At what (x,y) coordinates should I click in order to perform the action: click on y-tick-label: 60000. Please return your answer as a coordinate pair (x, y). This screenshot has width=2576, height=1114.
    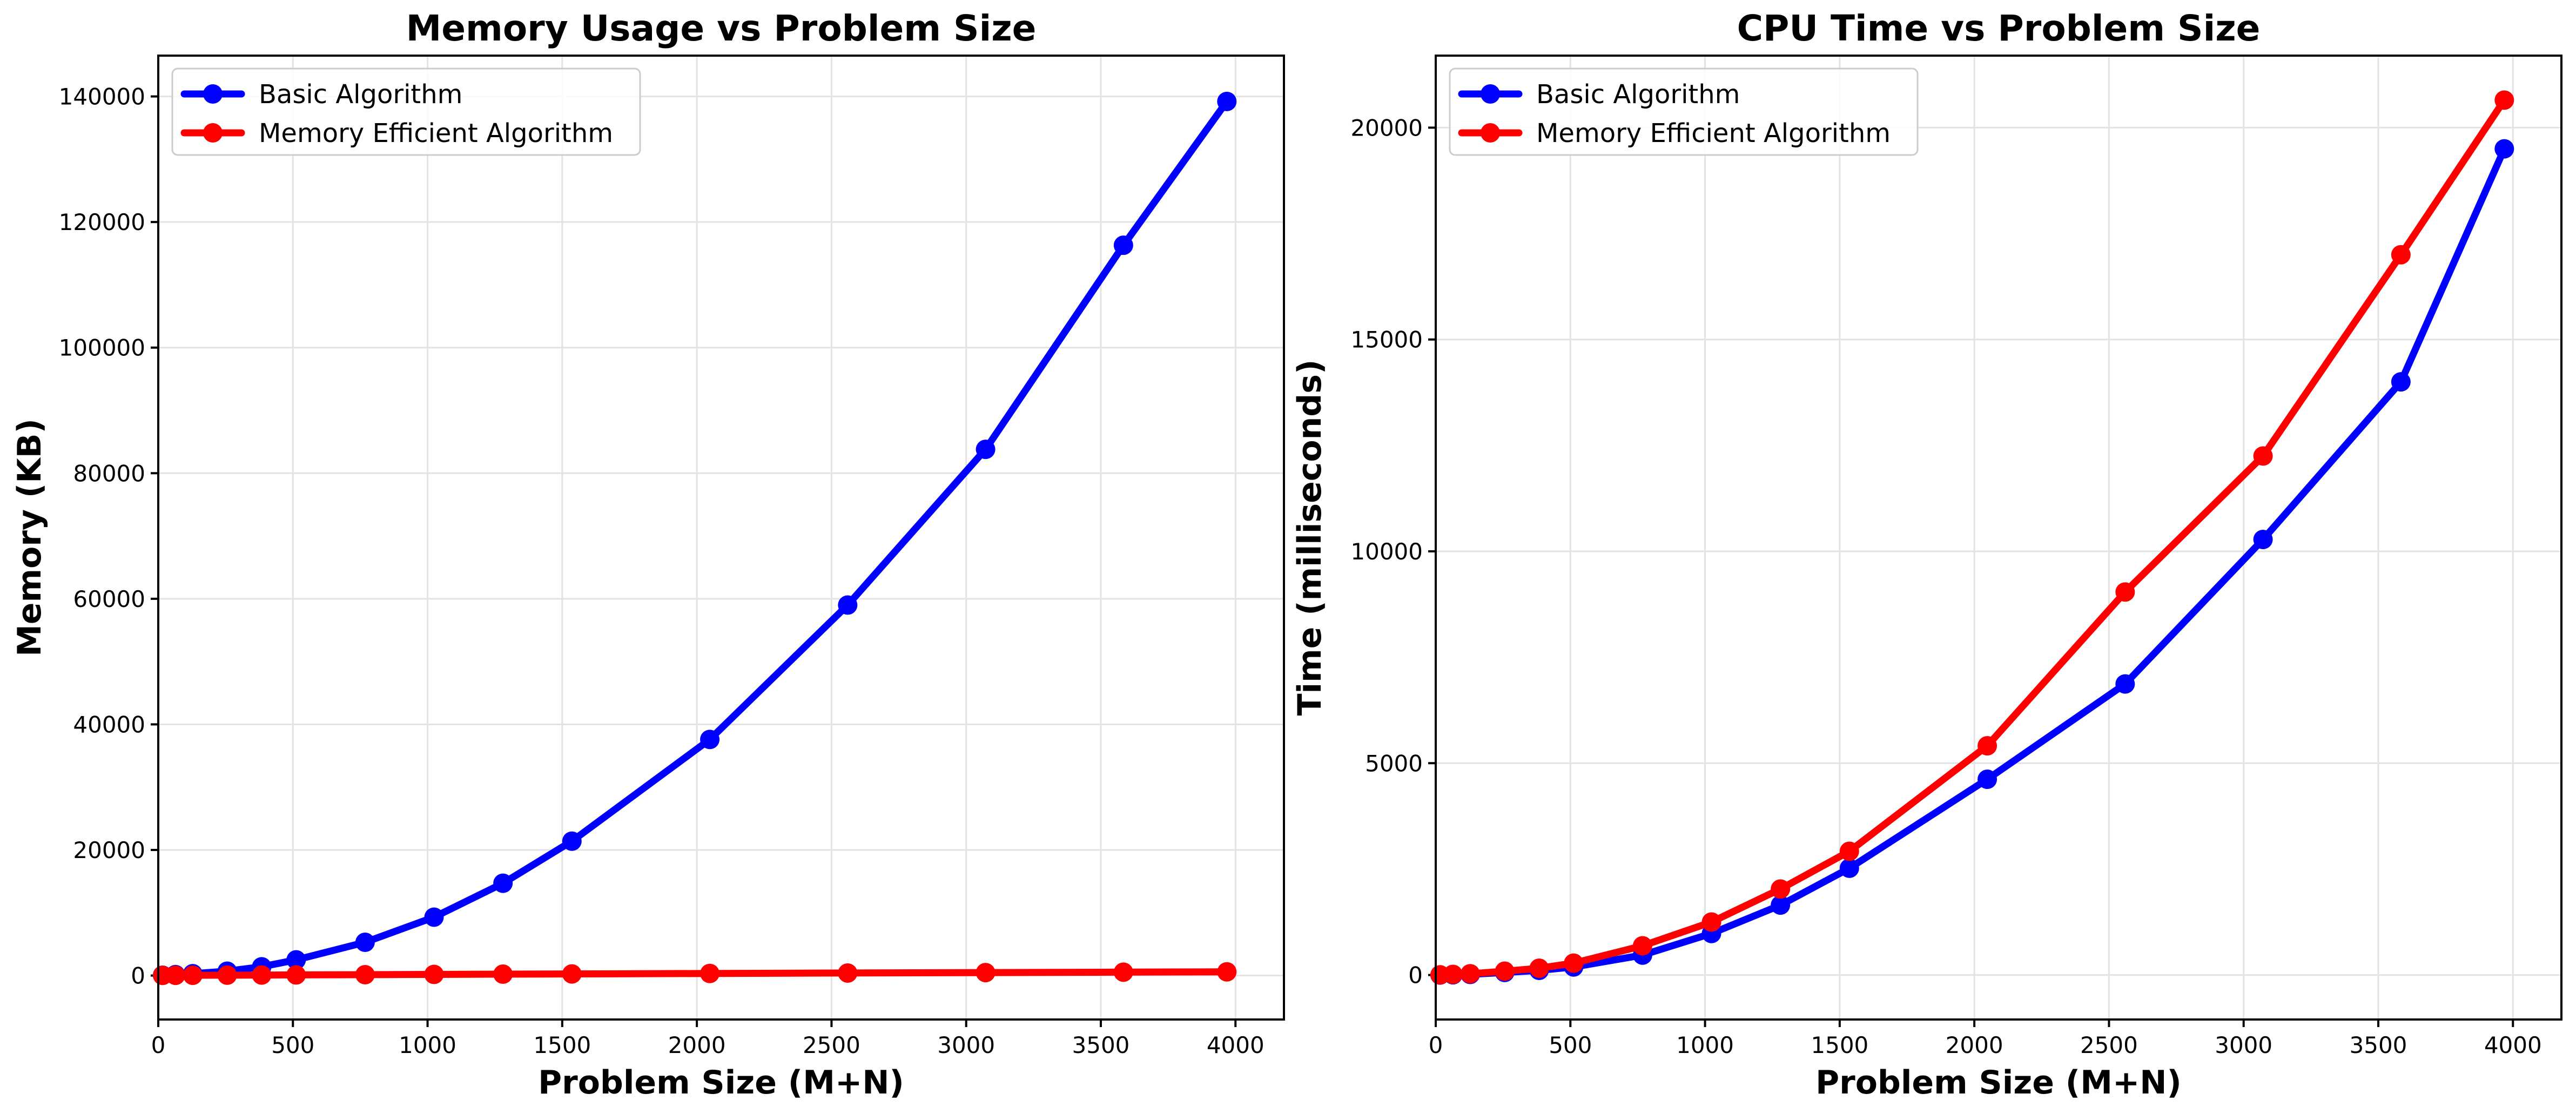
    Looking at the image, I should click on (109, 599).